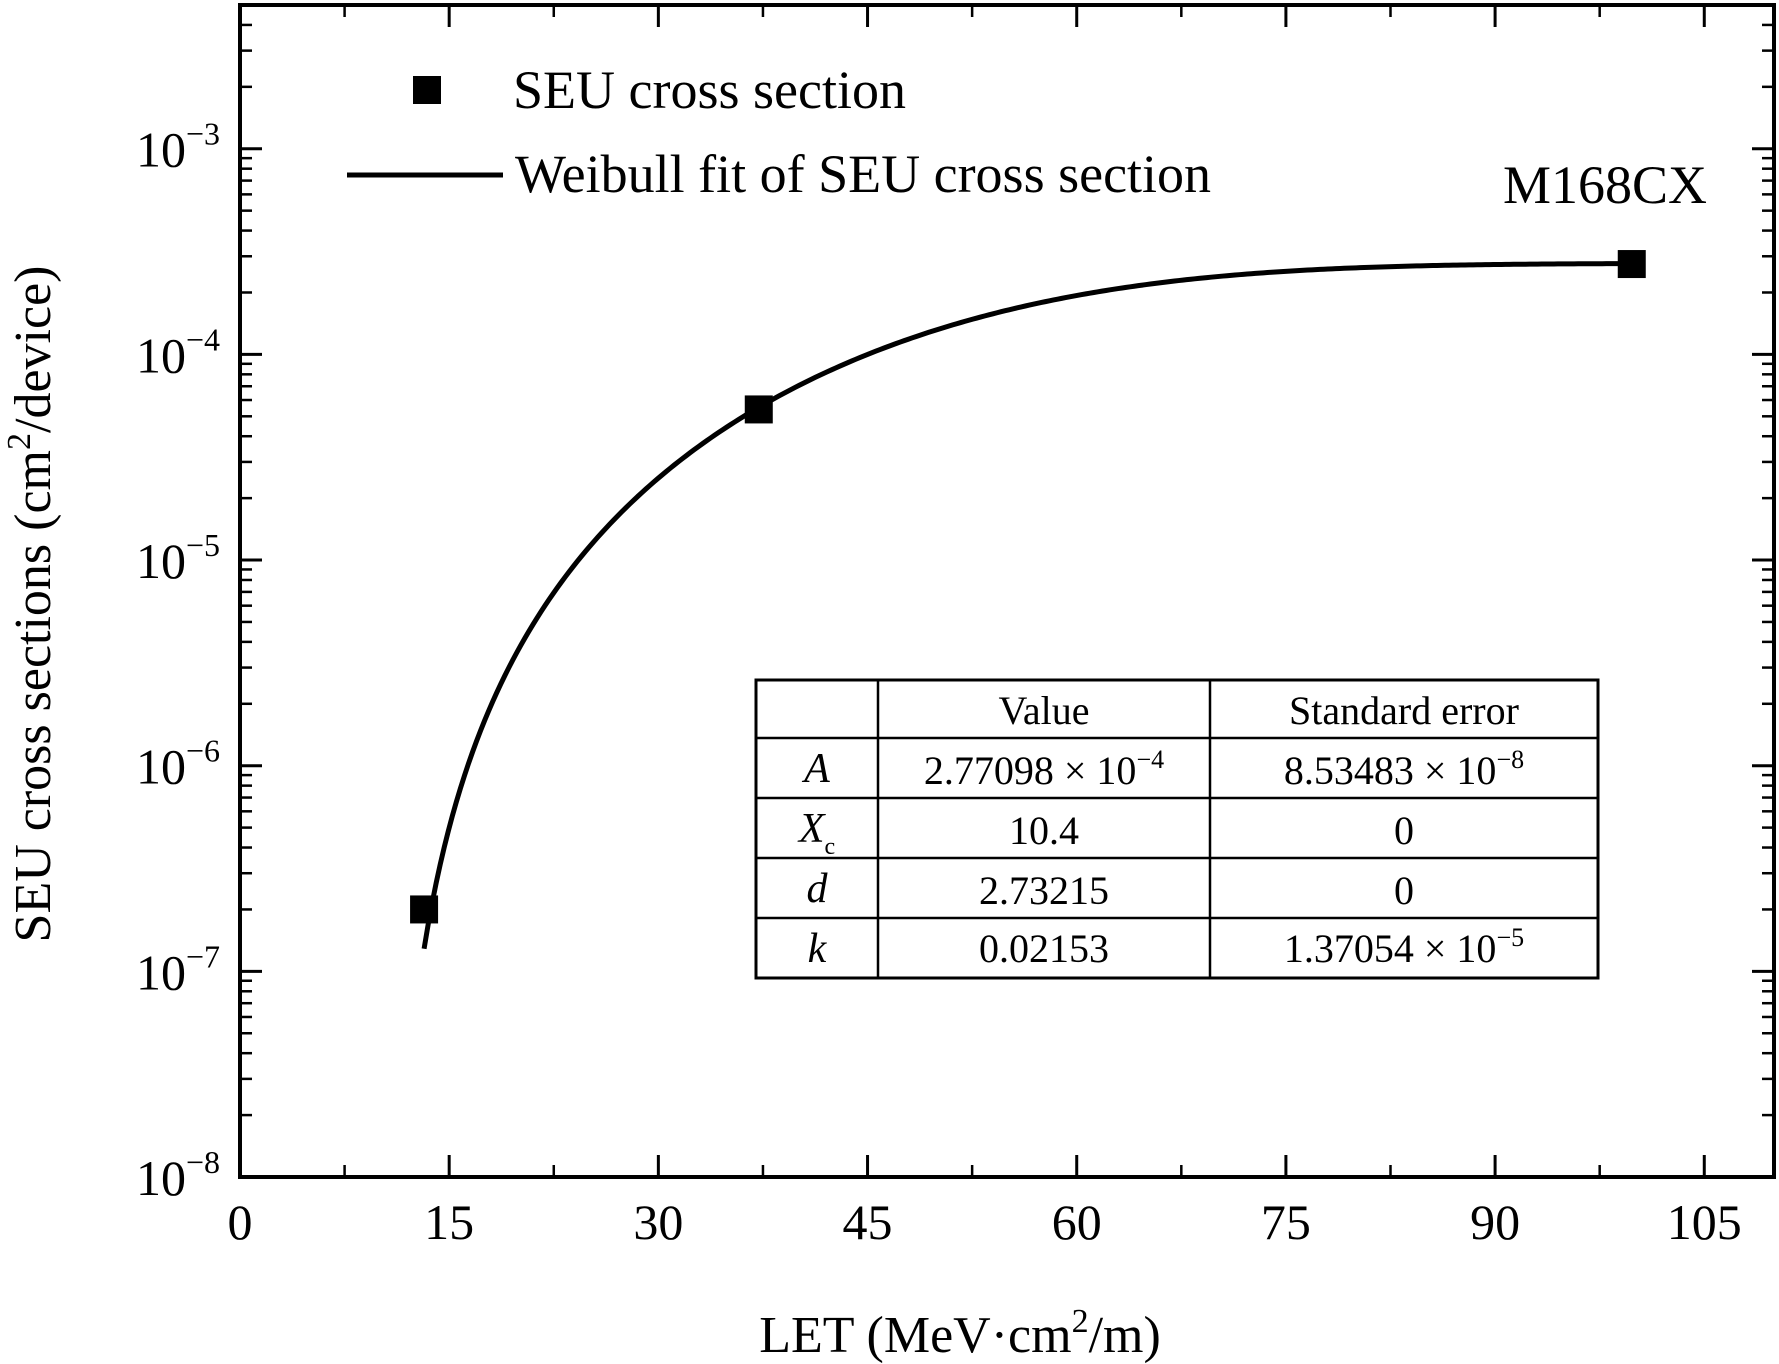  Describe the element at coordinates (1605, 185) in the screenshot. I see `series-annotation: M168CX` at that location.